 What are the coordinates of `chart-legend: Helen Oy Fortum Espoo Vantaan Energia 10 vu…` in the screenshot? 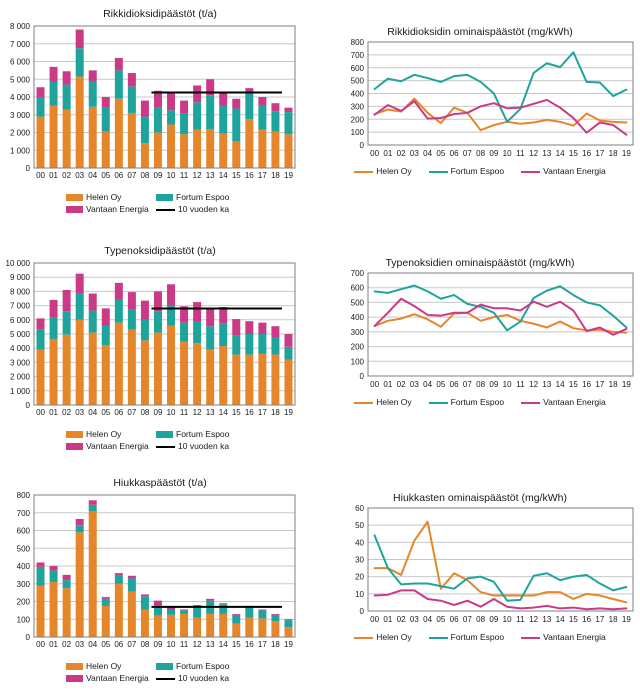 It's located at (160, 203).